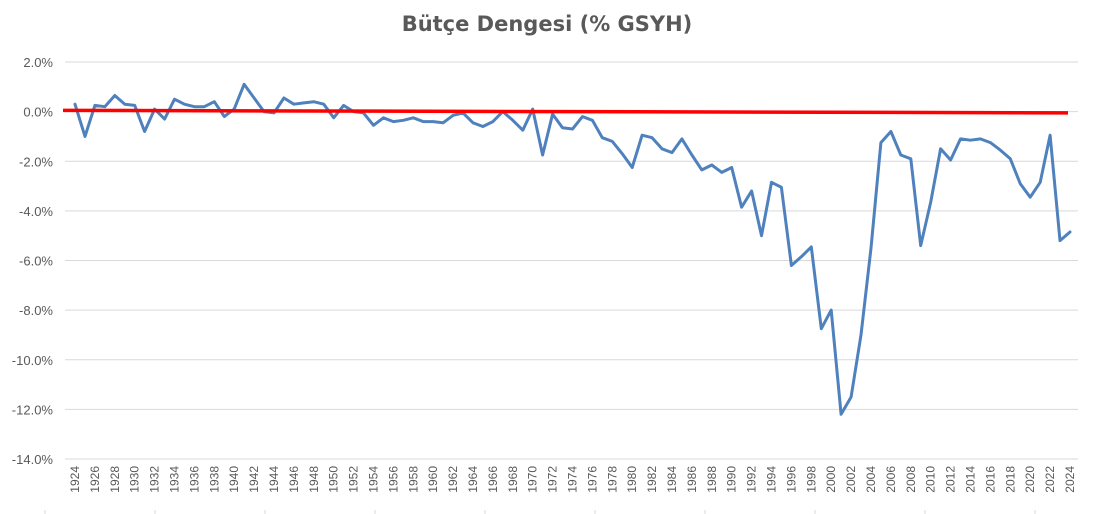  Describe the element at coordinates (565, 111) in the screenshot. I see `reference-line` at that location.